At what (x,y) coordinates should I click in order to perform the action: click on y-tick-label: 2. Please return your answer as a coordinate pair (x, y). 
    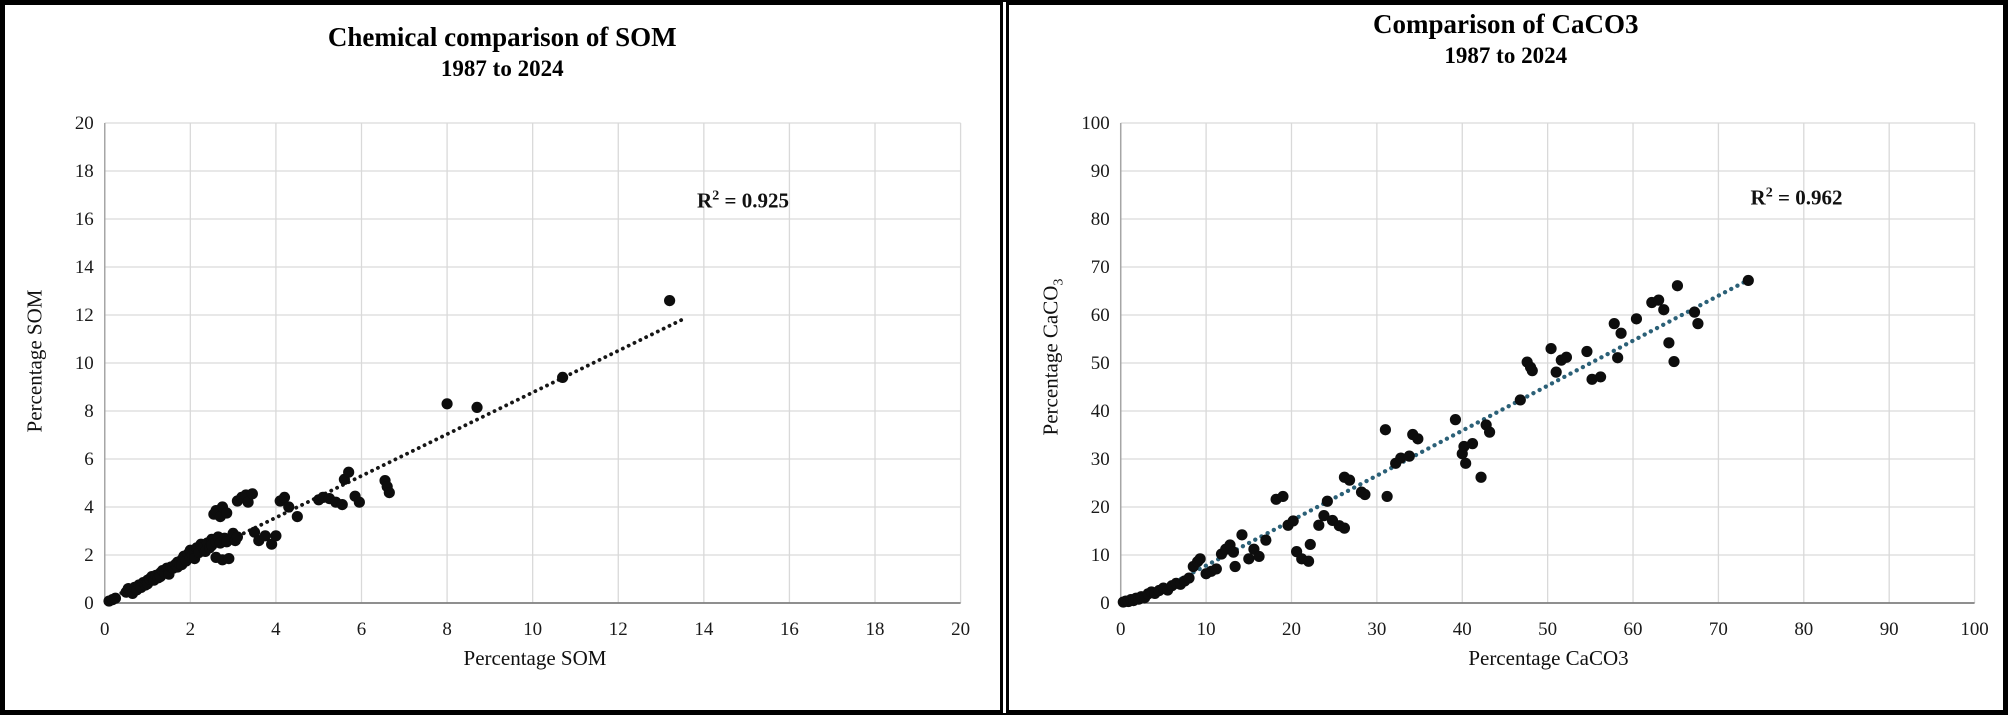
    Looking at the image, I should click on (88, 555).